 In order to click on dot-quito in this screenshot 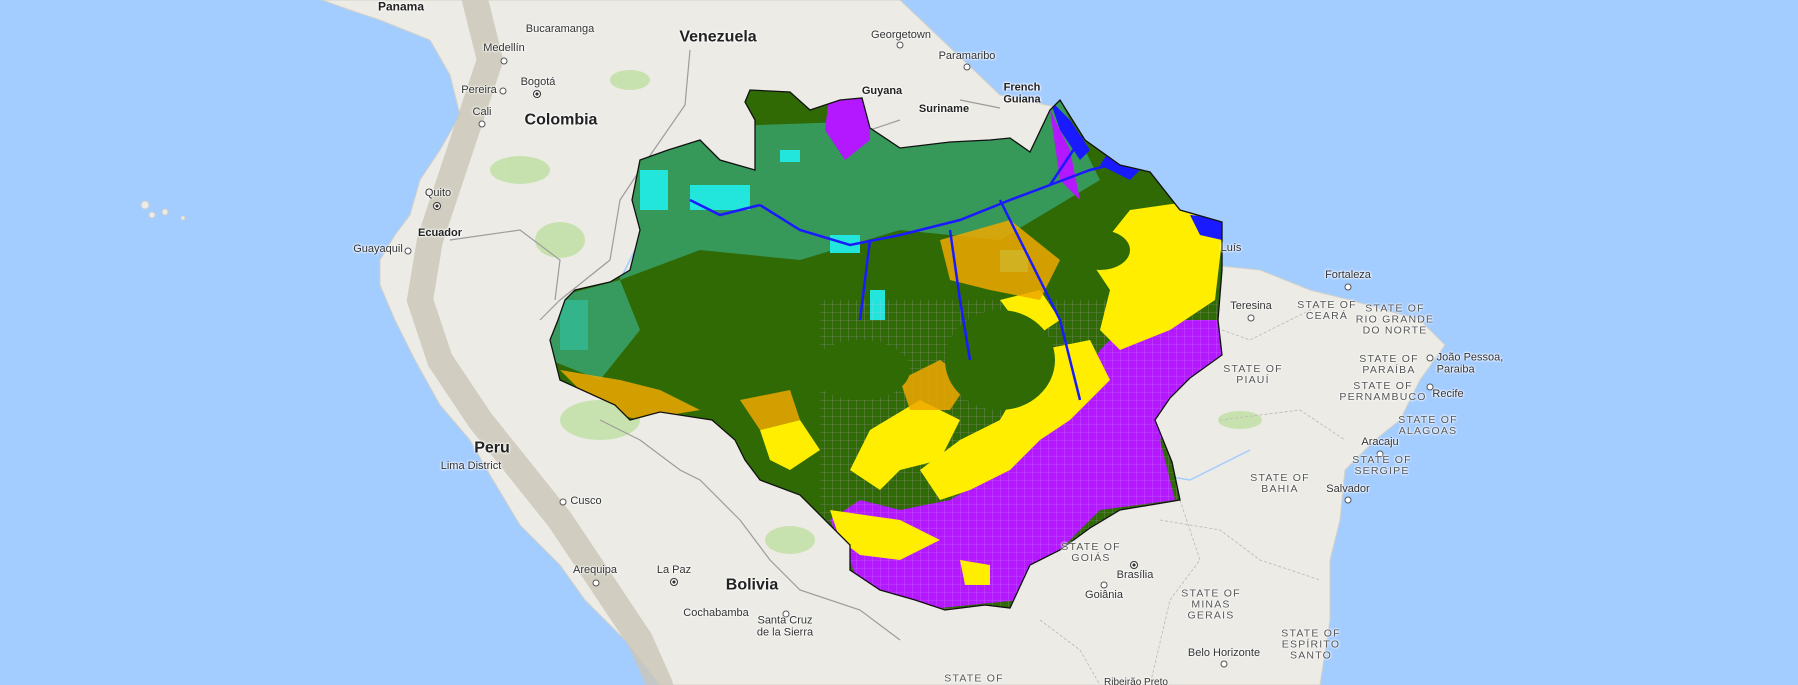, I will do `click(437, 206)`.